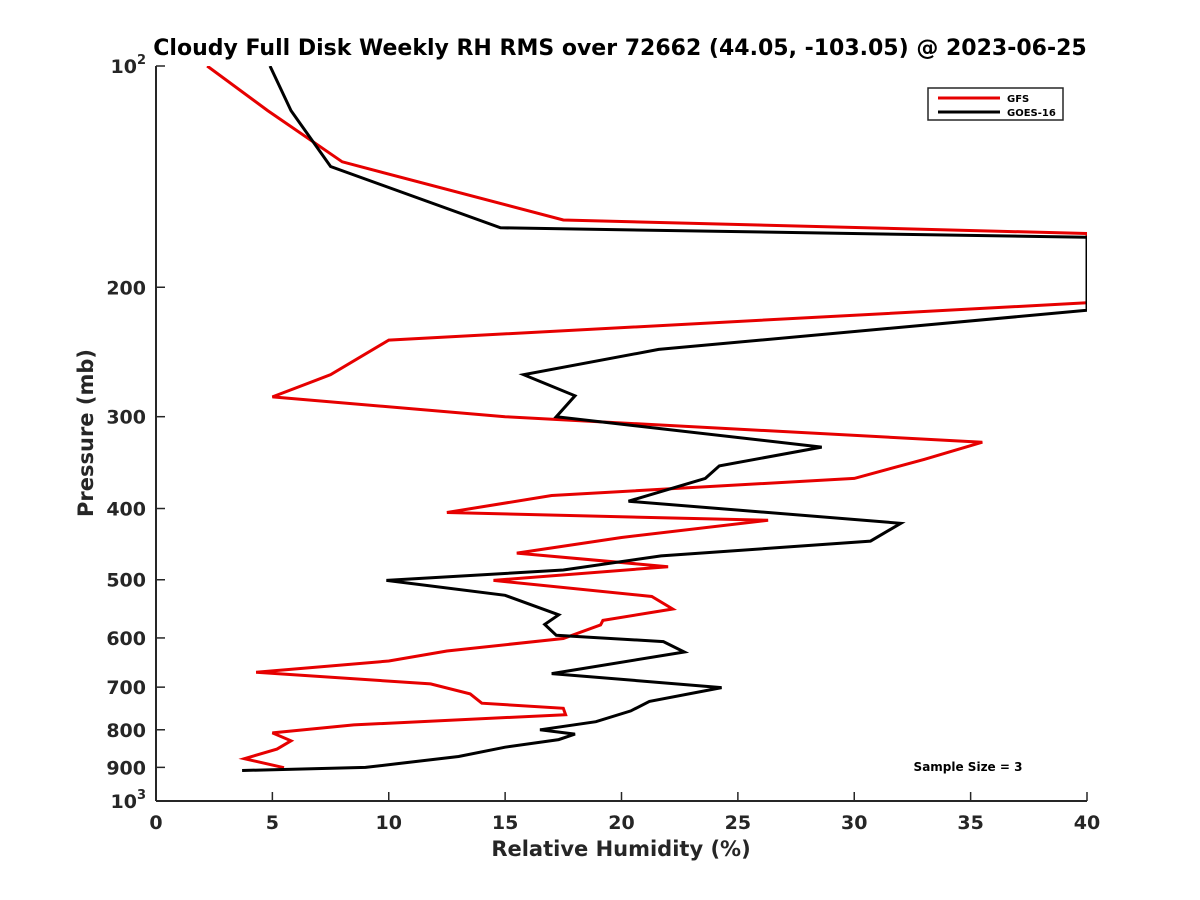  Describe the element at coordinates (620, 849) in the screenshot. I see `x-axis-label: Relative Humidity (%)` at that location.